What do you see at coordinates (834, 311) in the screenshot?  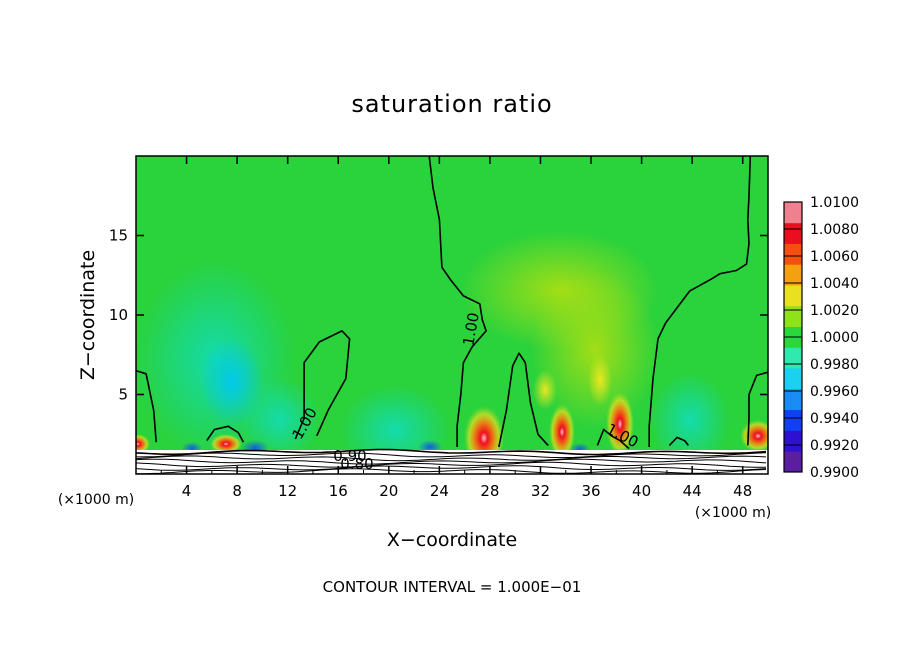 I see `colorbar-label: 1.0020` at bounding box center [834, 311].